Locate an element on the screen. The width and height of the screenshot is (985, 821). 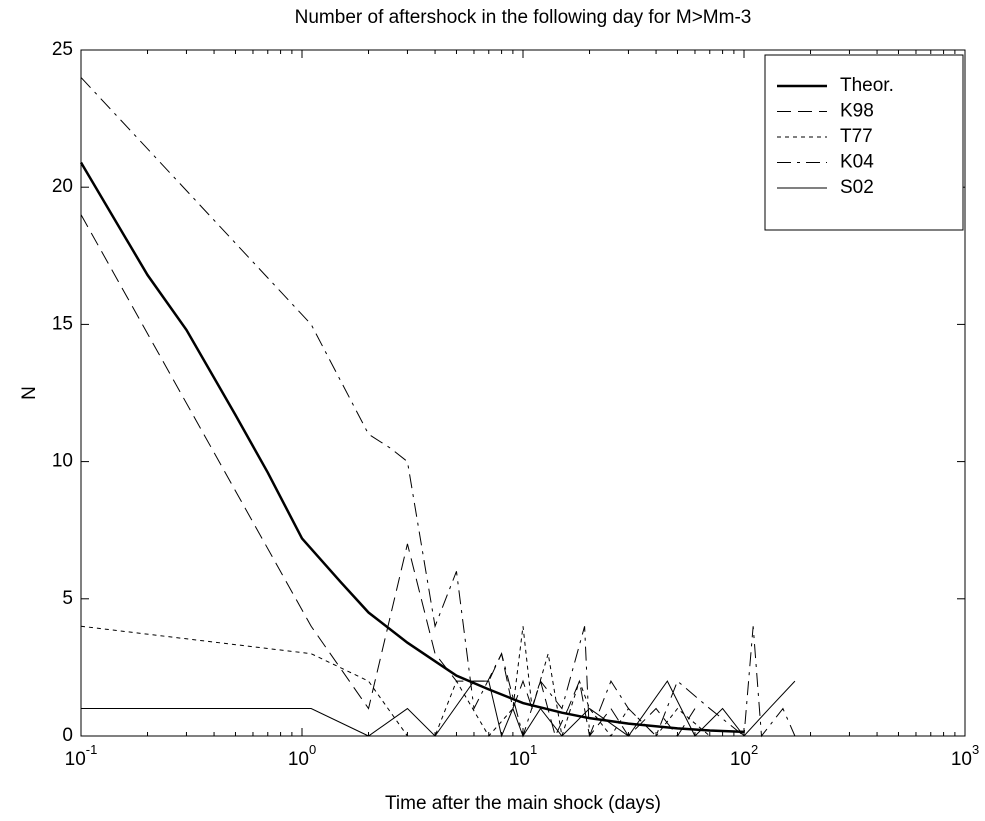
y-tick-label: 25 is located at coordinates (62, 49).